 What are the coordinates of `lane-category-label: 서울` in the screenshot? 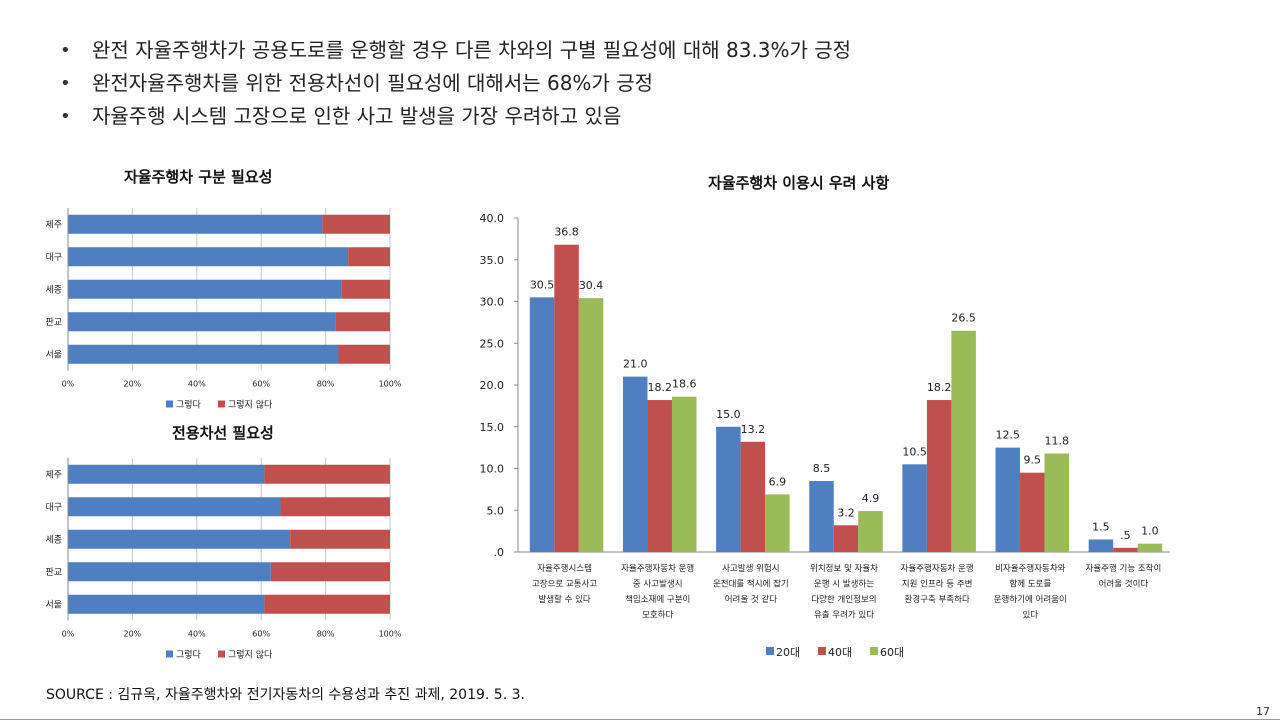 It's located at (53, 604).